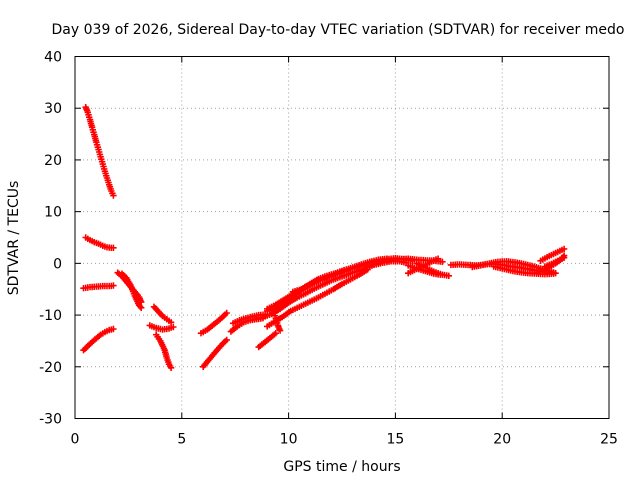 Image resolution: width=640 pixels, height=485 pixels. What do you see at coordinates (14, 238) in the screenshot?
I see `y-axis-label: SDTVAR / TECUs` at bounding box center [14, 238].